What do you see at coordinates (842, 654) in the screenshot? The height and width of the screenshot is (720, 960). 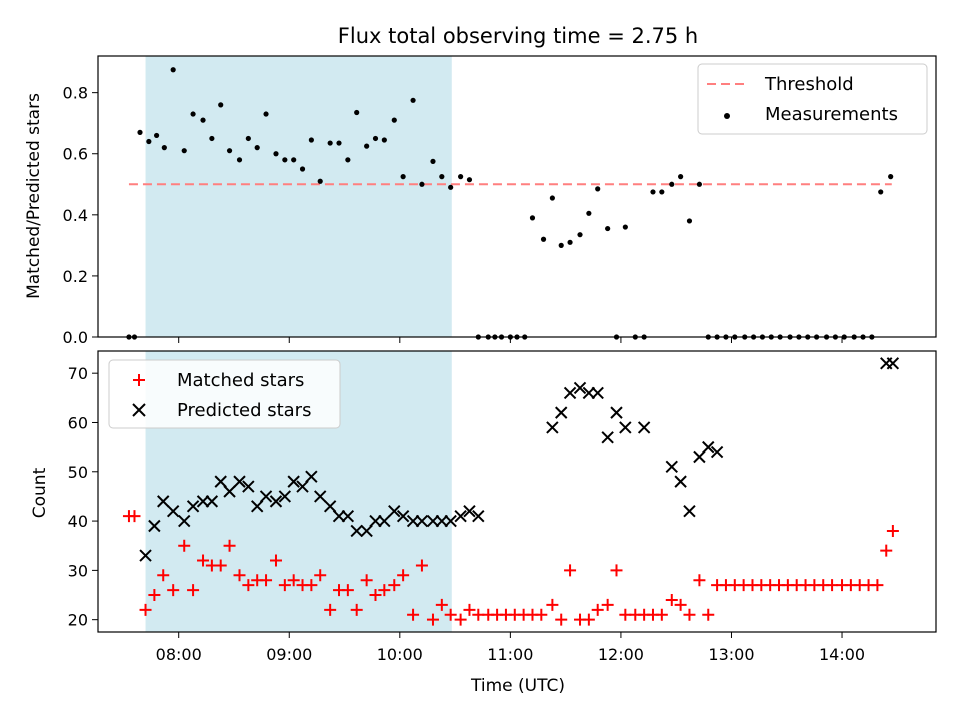 I see `bottom-x-tick-label: 14:00` at bounding box center [842, 654].